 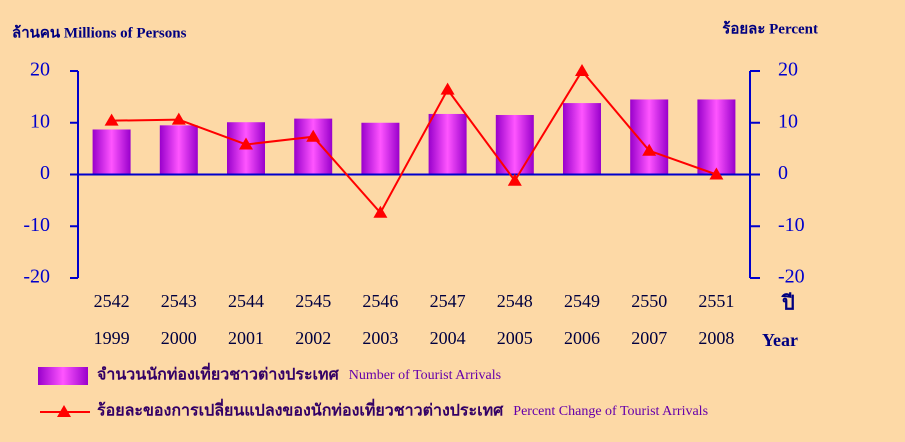 I want to click on x-tick-label: 2551, so click(x=716, y=301).